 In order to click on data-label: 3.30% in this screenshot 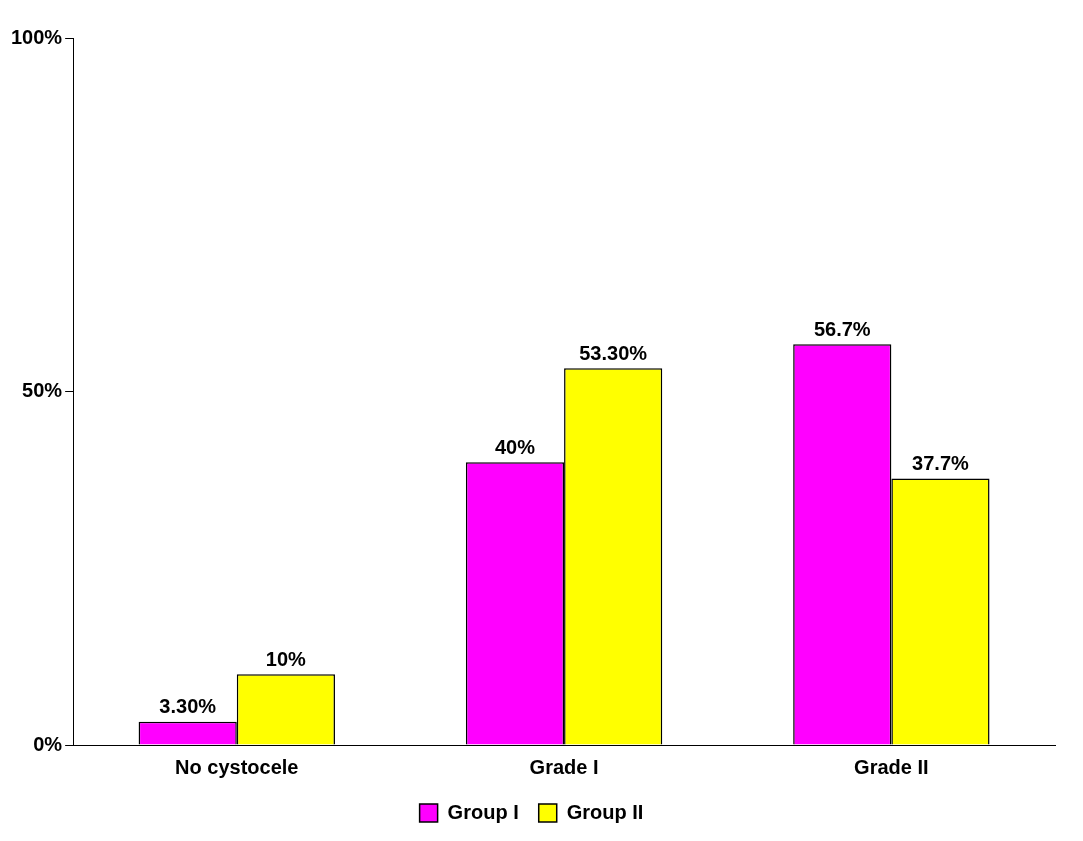, I will do `click(188, 706)`.